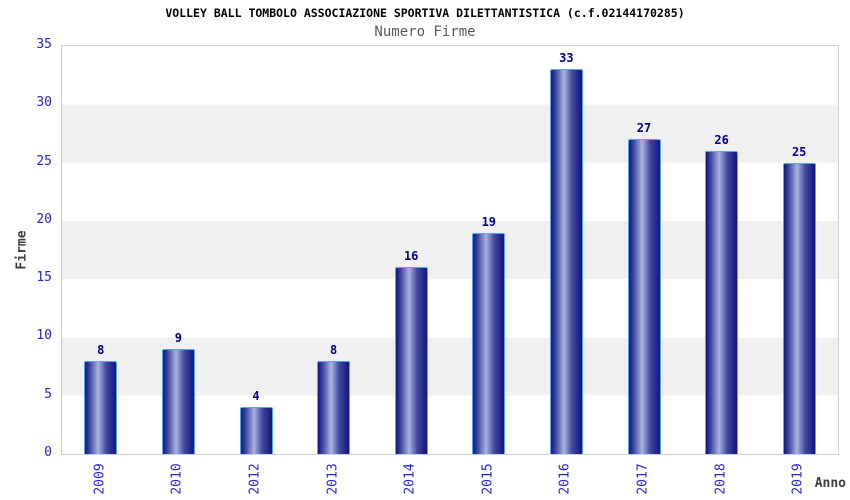 The width and height of the screenshot is (850, 500). What do you see at coordinates (334, 407) in the screenshot?
I see `bar-2013` at bounding box center [334, 407].